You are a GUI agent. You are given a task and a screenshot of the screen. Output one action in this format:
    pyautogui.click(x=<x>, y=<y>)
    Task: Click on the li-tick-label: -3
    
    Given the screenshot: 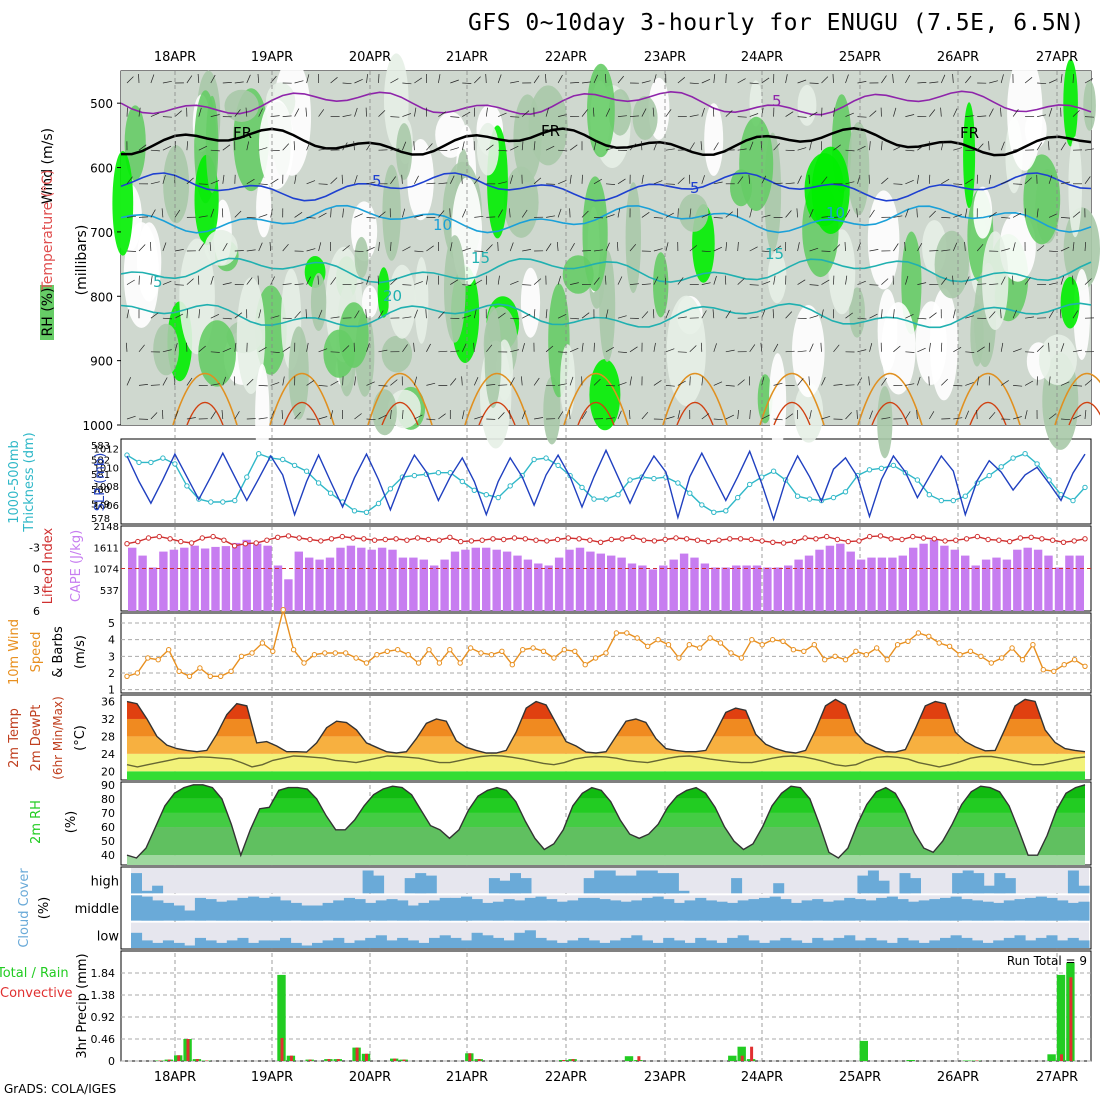 What is the action you would take?
    pyautogui.click(x=34, y=547)
    